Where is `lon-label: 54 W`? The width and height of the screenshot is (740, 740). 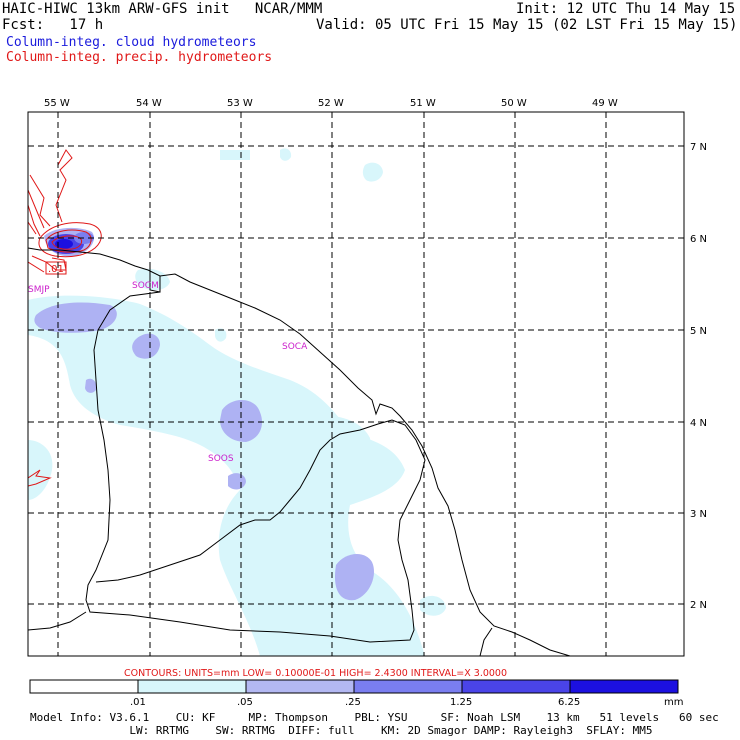 lon-label: 54 W is located at coordinates (149, 103).